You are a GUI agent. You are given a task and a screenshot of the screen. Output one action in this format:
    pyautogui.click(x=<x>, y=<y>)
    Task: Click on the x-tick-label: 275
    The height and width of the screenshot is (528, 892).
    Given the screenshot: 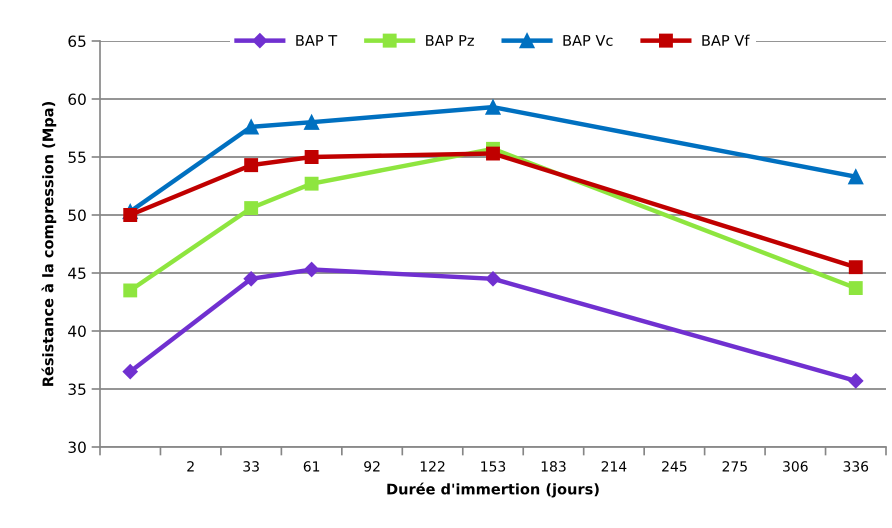 What is the action you would take?
    pyautogui.click(x=734, y=466)
    